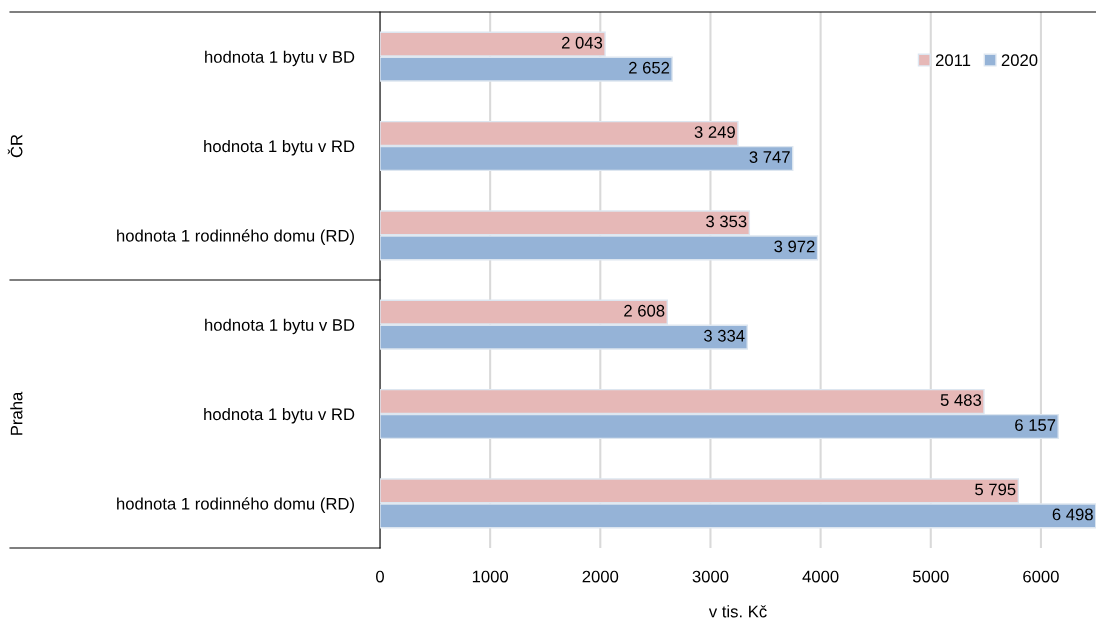 Image resolution: width=1096 pixels, height=624 pixels. I want to click on text: ČR, so click(15, 146).